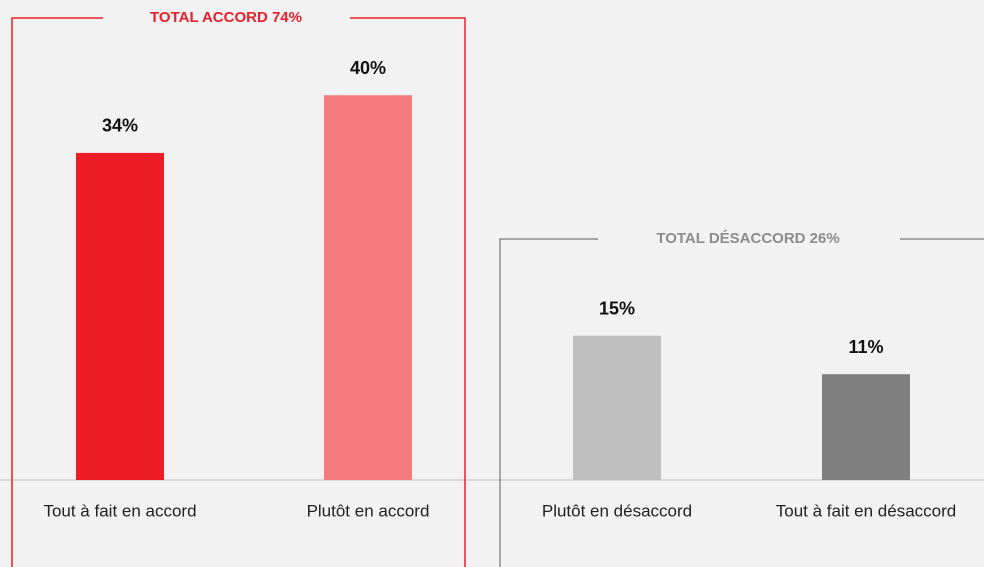 This screenshot has height=567, width=984. What do you see at coordinates (617, 308) in the screenshot?
I see `value-label: 15%` at bounding box center [617, 308].